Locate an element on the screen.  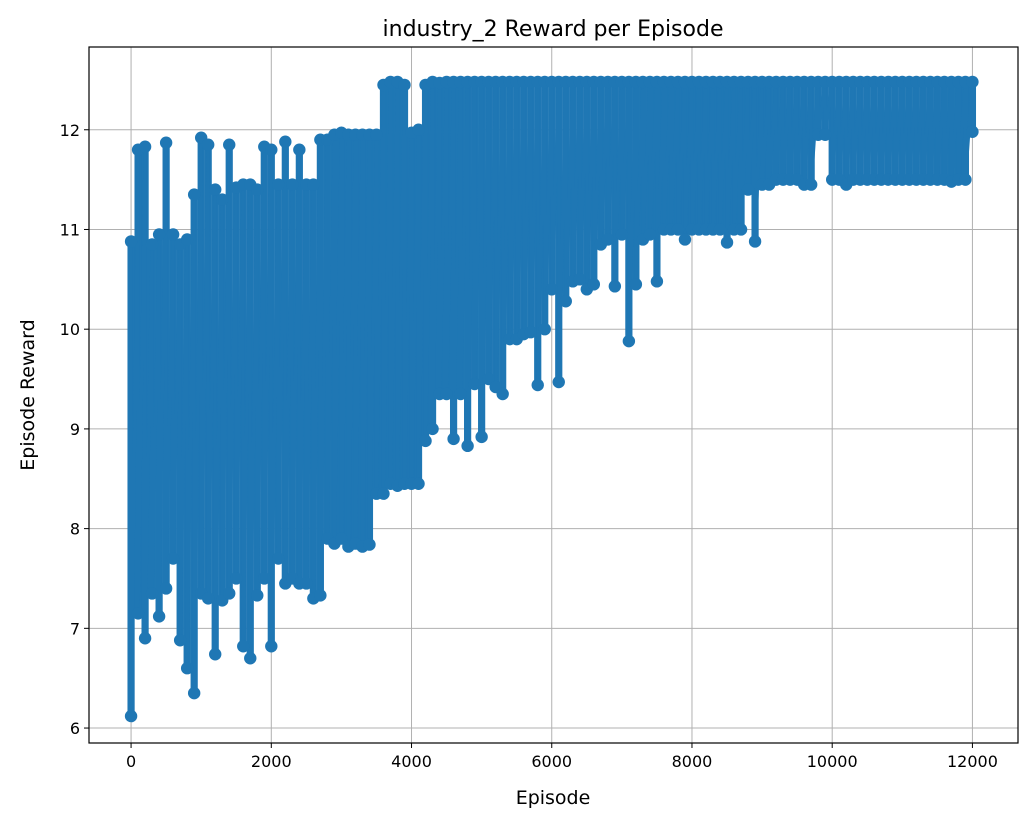
x-tick-label: 12000 is located at coordinates (972, 761).